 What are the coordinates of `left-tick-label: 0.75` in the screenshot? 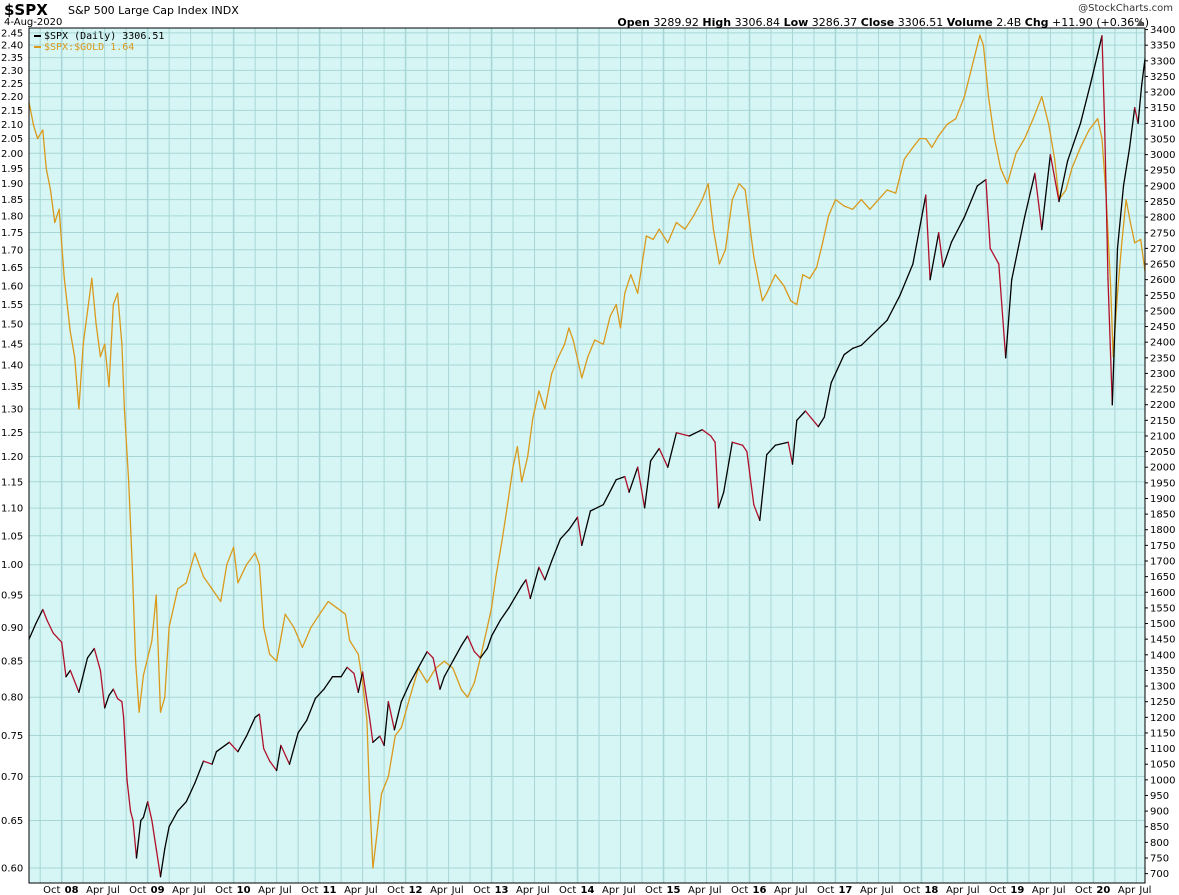 It's located at (12, 736).